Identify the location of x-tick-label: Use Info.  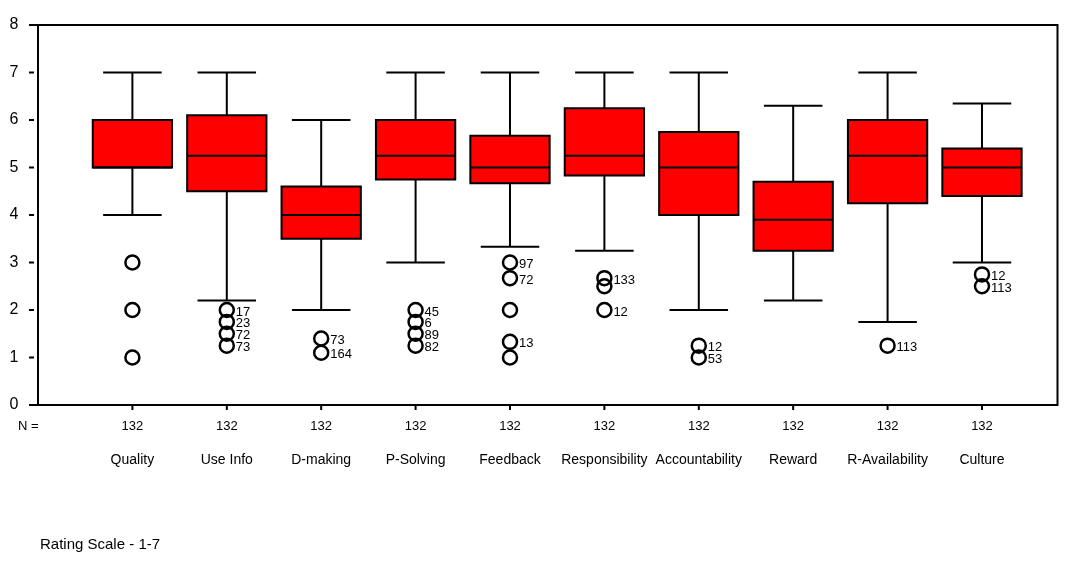
(227, 458).